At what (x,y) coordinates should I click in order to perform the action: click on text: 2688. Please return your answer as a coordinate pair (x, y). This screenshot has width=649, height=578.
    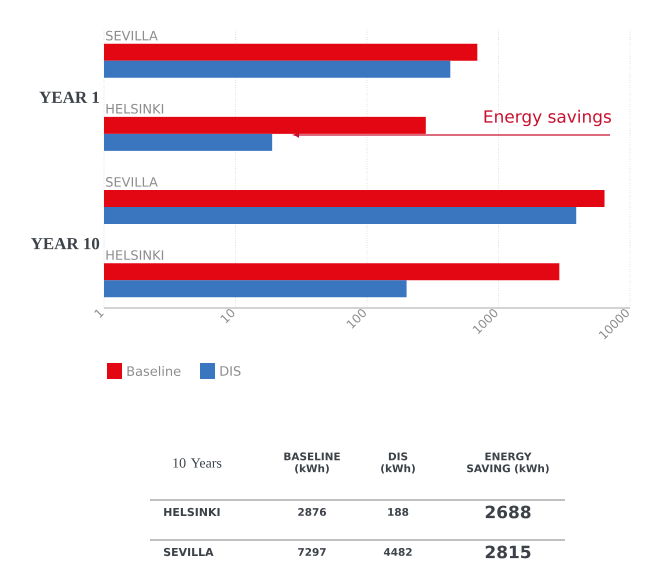
    Looking at the image, I should click on (508, 512).